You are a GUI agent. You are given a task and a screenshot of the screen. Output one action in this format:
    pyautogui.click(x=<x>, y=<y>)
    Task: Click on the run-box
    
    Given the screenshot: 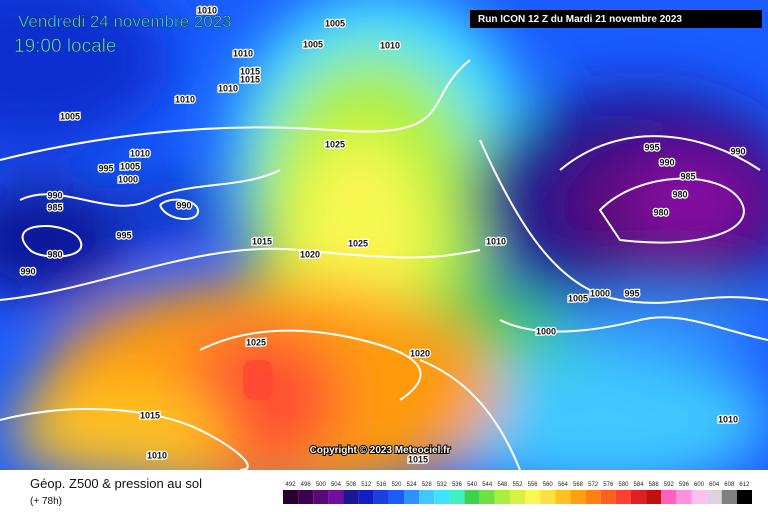 What is the action you would take?
    pyautogui.click(x=616, y=19)
    